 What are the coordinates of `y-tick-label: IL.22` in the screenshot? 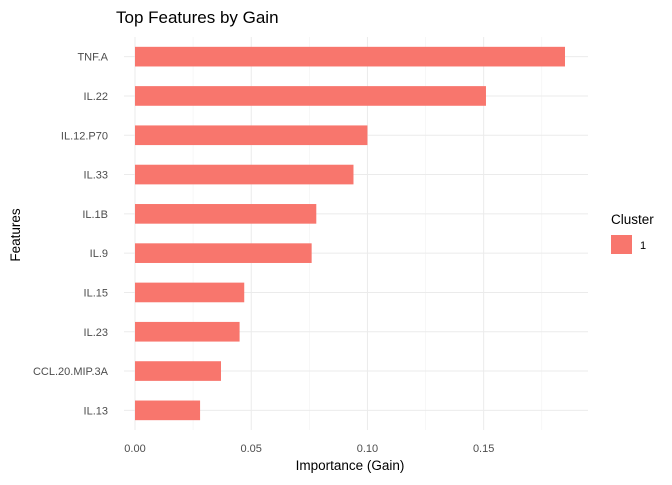 It's located at (96, 97).